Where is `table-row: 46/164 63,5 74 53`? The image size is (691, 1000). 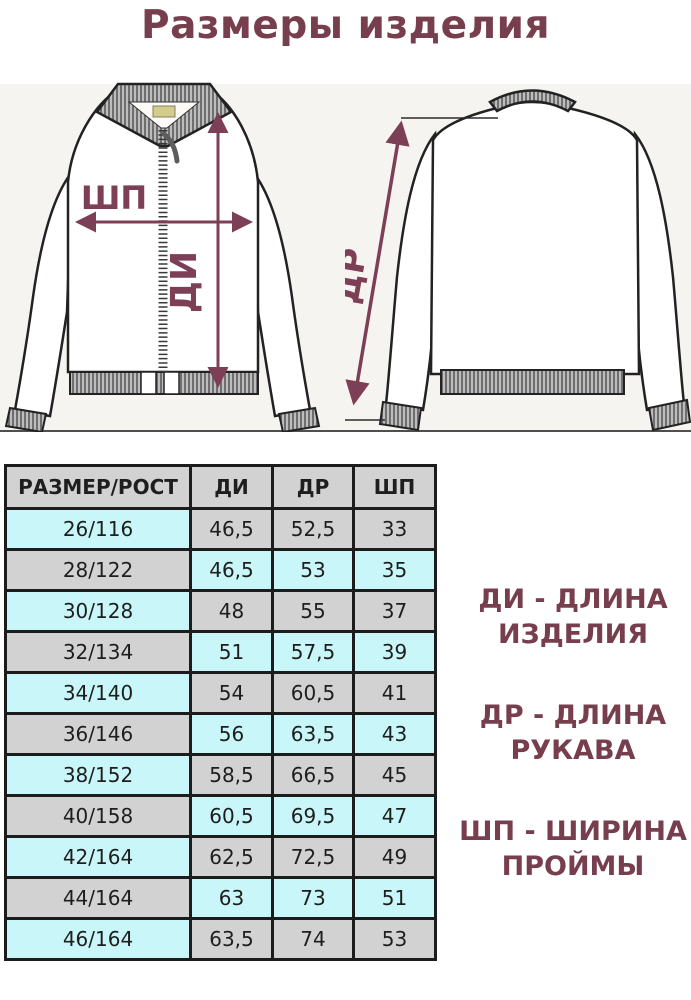
table-row: 46/164 63,5 74 53 is located at coordinates (220, 939).